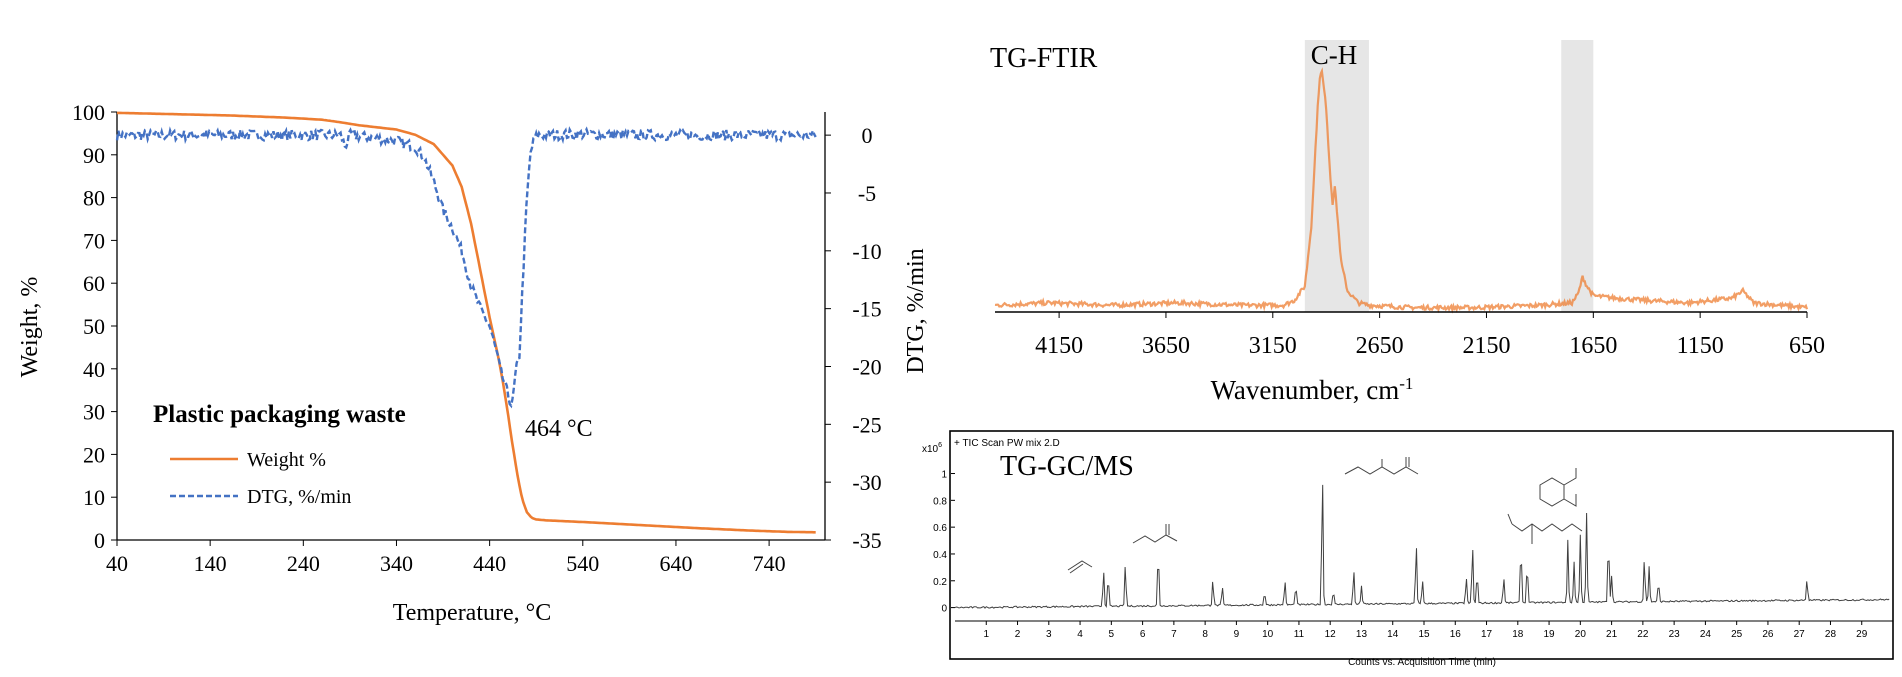 This screenshot has height=677, width=1902. I want to click on gcms-x-tick-label: 3, so click(1049, 634).